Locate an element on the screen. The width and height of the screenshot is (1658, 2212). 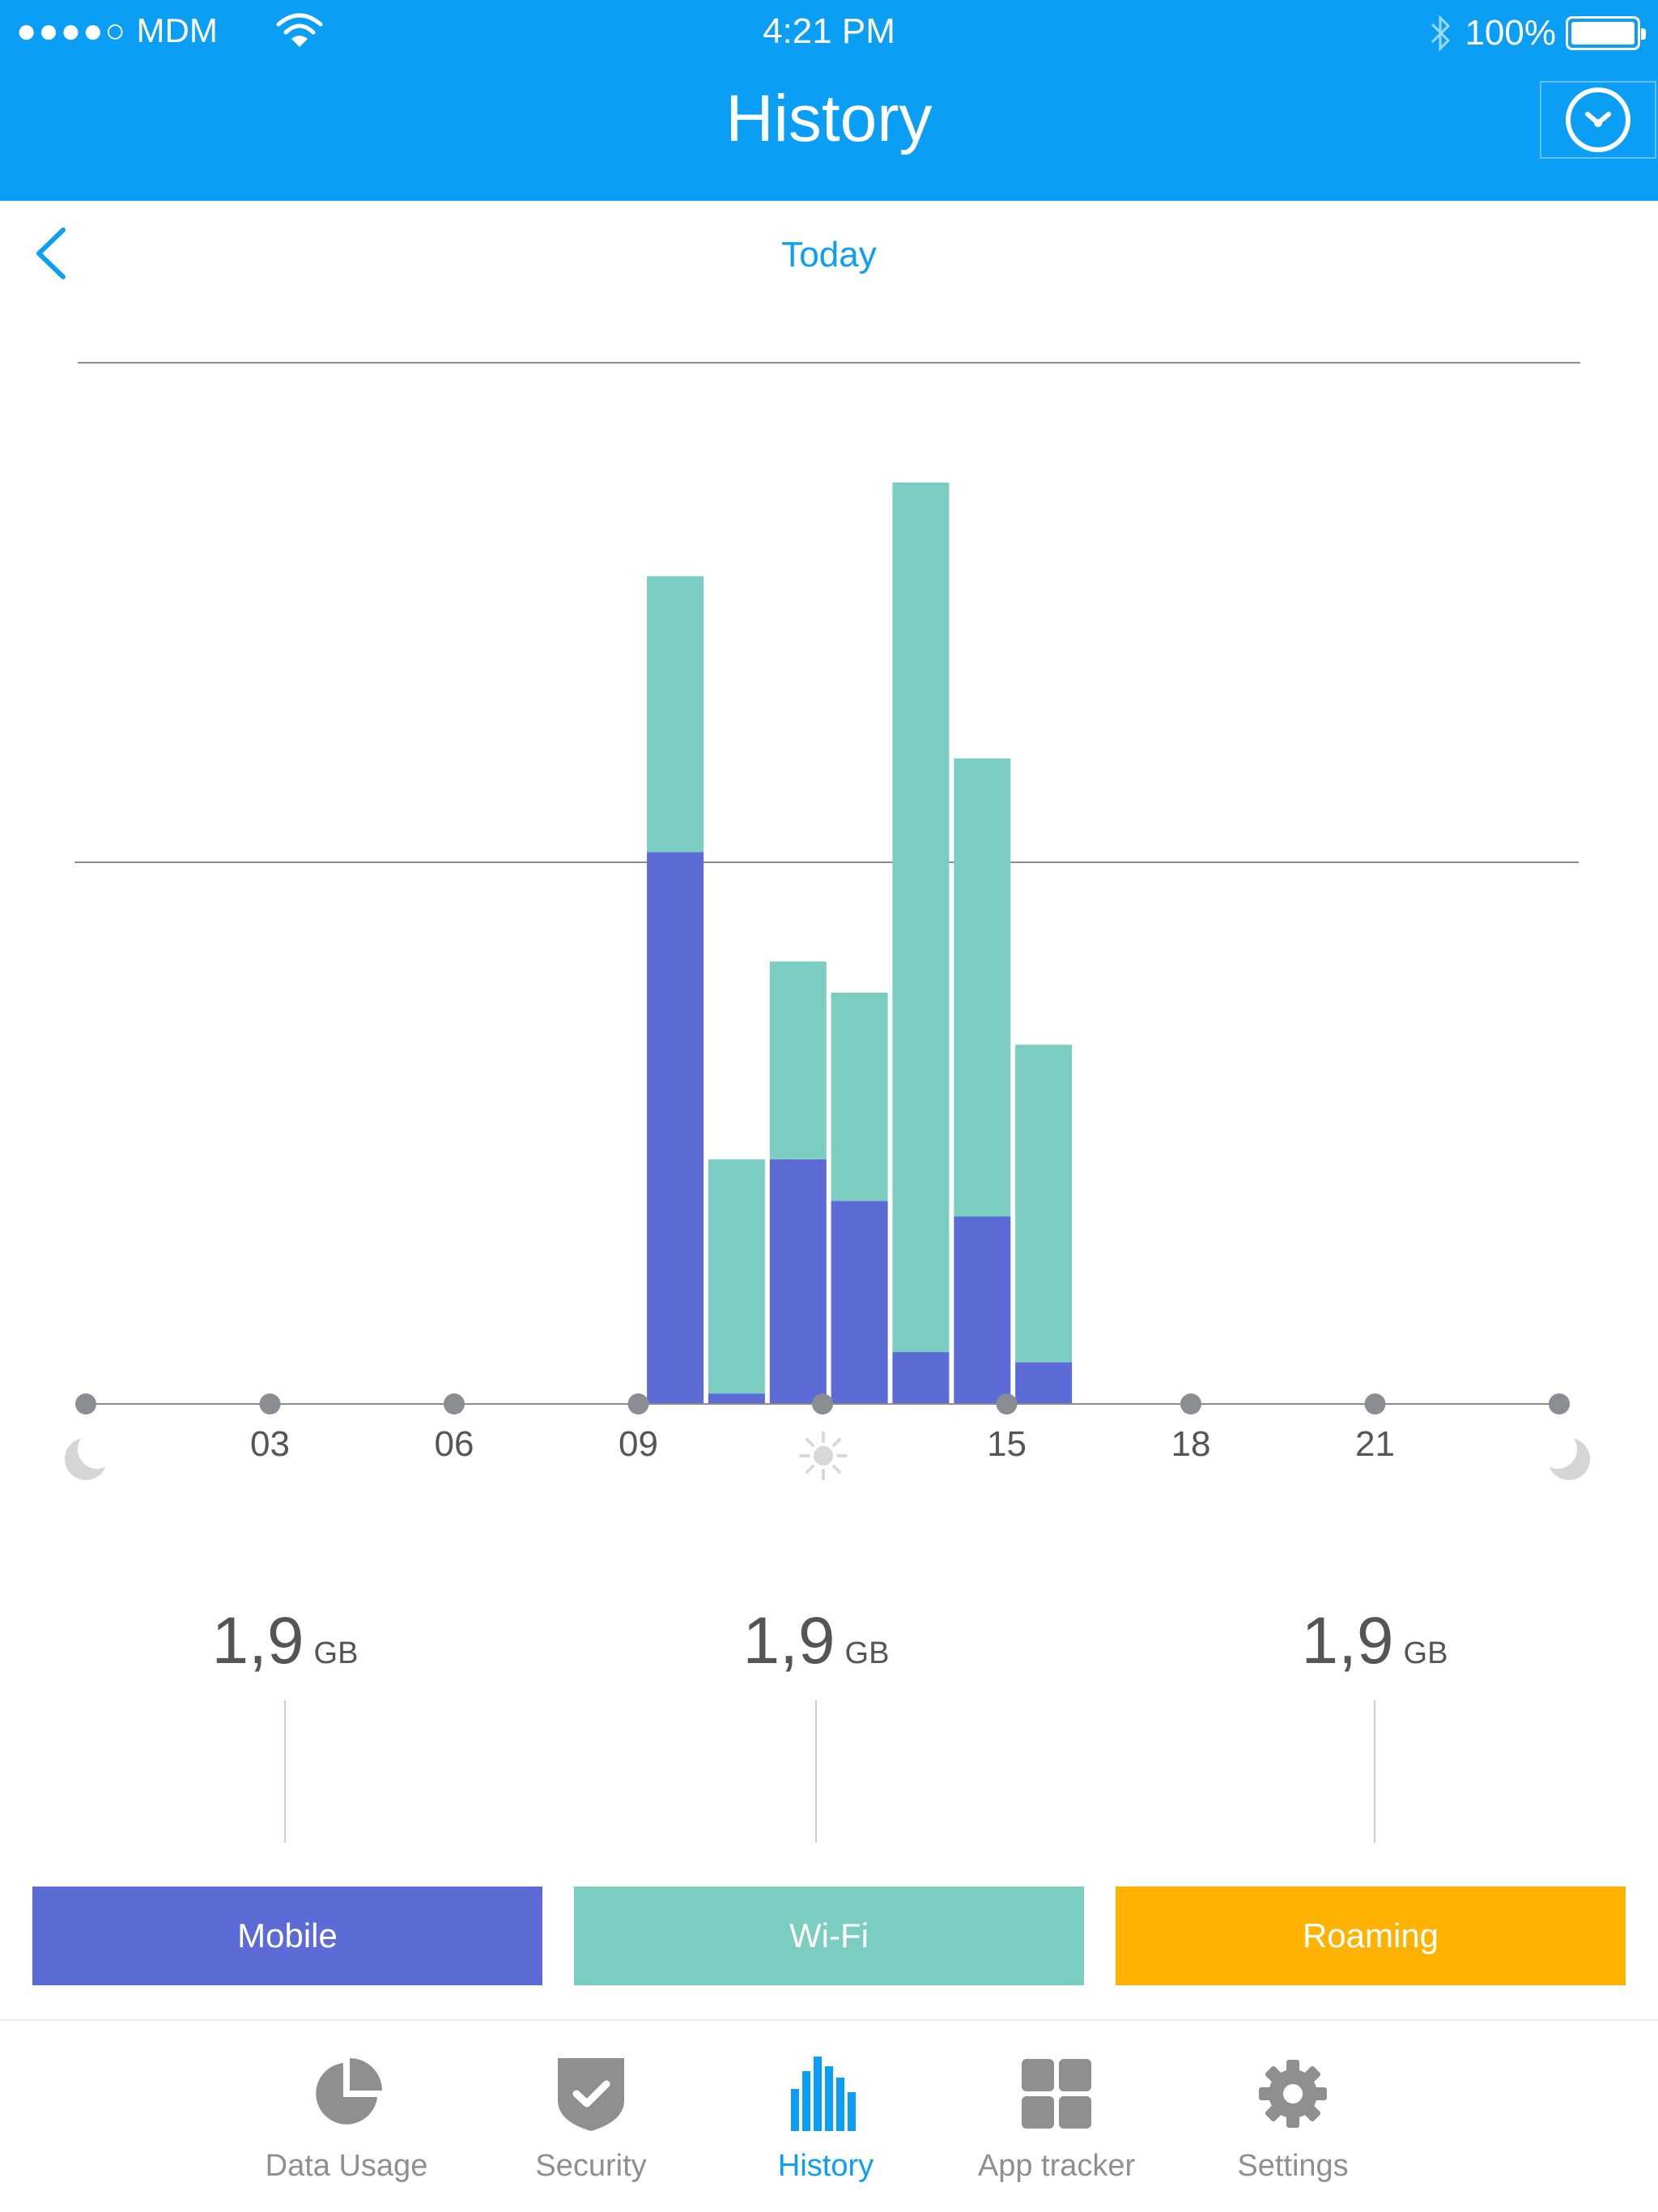
page-title: History is located at coordinates (829, 119).